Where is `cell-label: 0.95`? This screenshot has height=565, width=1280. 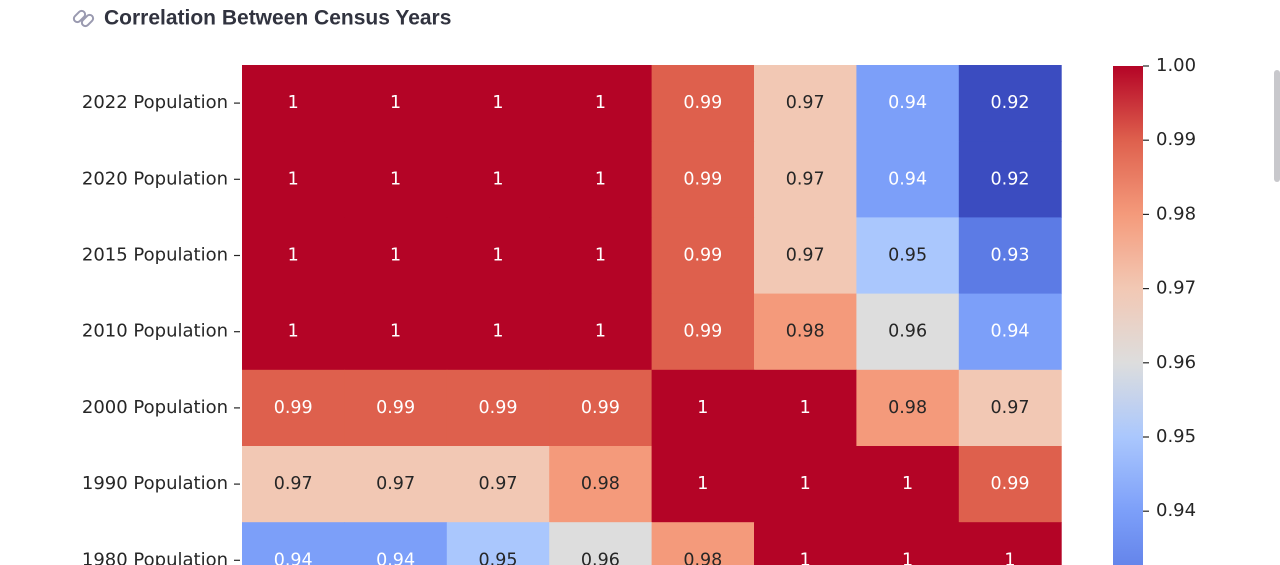 cell-label: 0.95 is located at coordinates (907, 256).